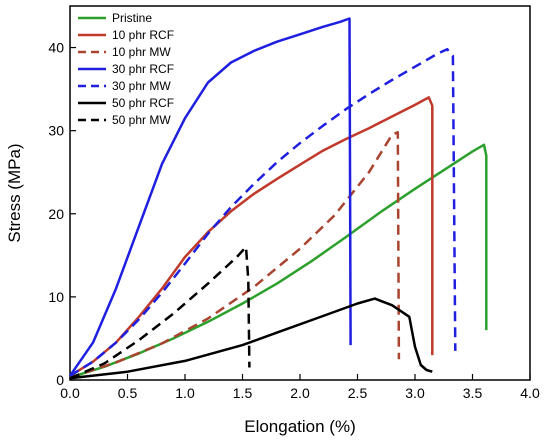  I want to click on series-line-50-phr-rcf, so click(251, 338).